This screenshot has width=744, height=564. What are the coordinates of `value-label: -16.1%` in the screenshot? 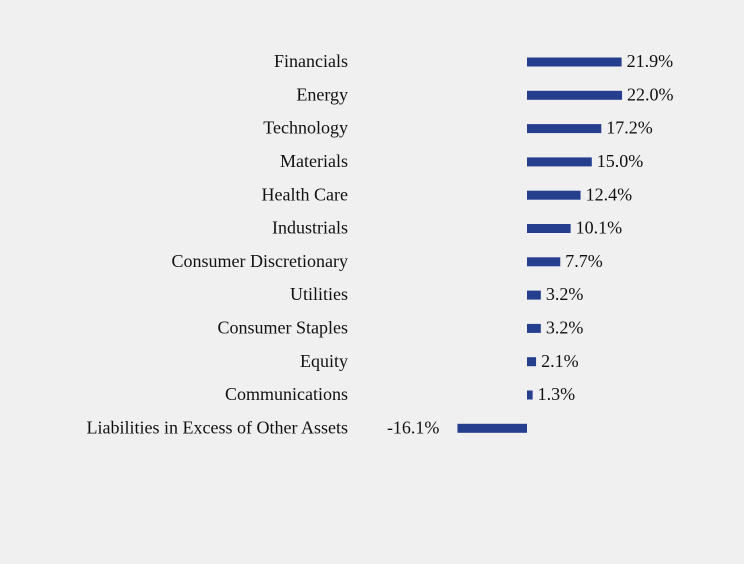 It's located at (413, 427).